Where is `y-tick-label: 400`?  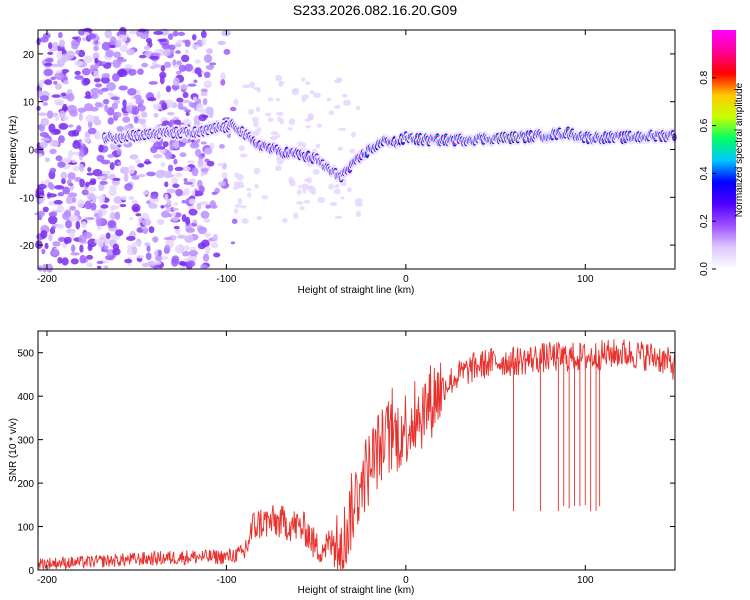
y-tick-label: 400 is located at coordinates (25, 397).